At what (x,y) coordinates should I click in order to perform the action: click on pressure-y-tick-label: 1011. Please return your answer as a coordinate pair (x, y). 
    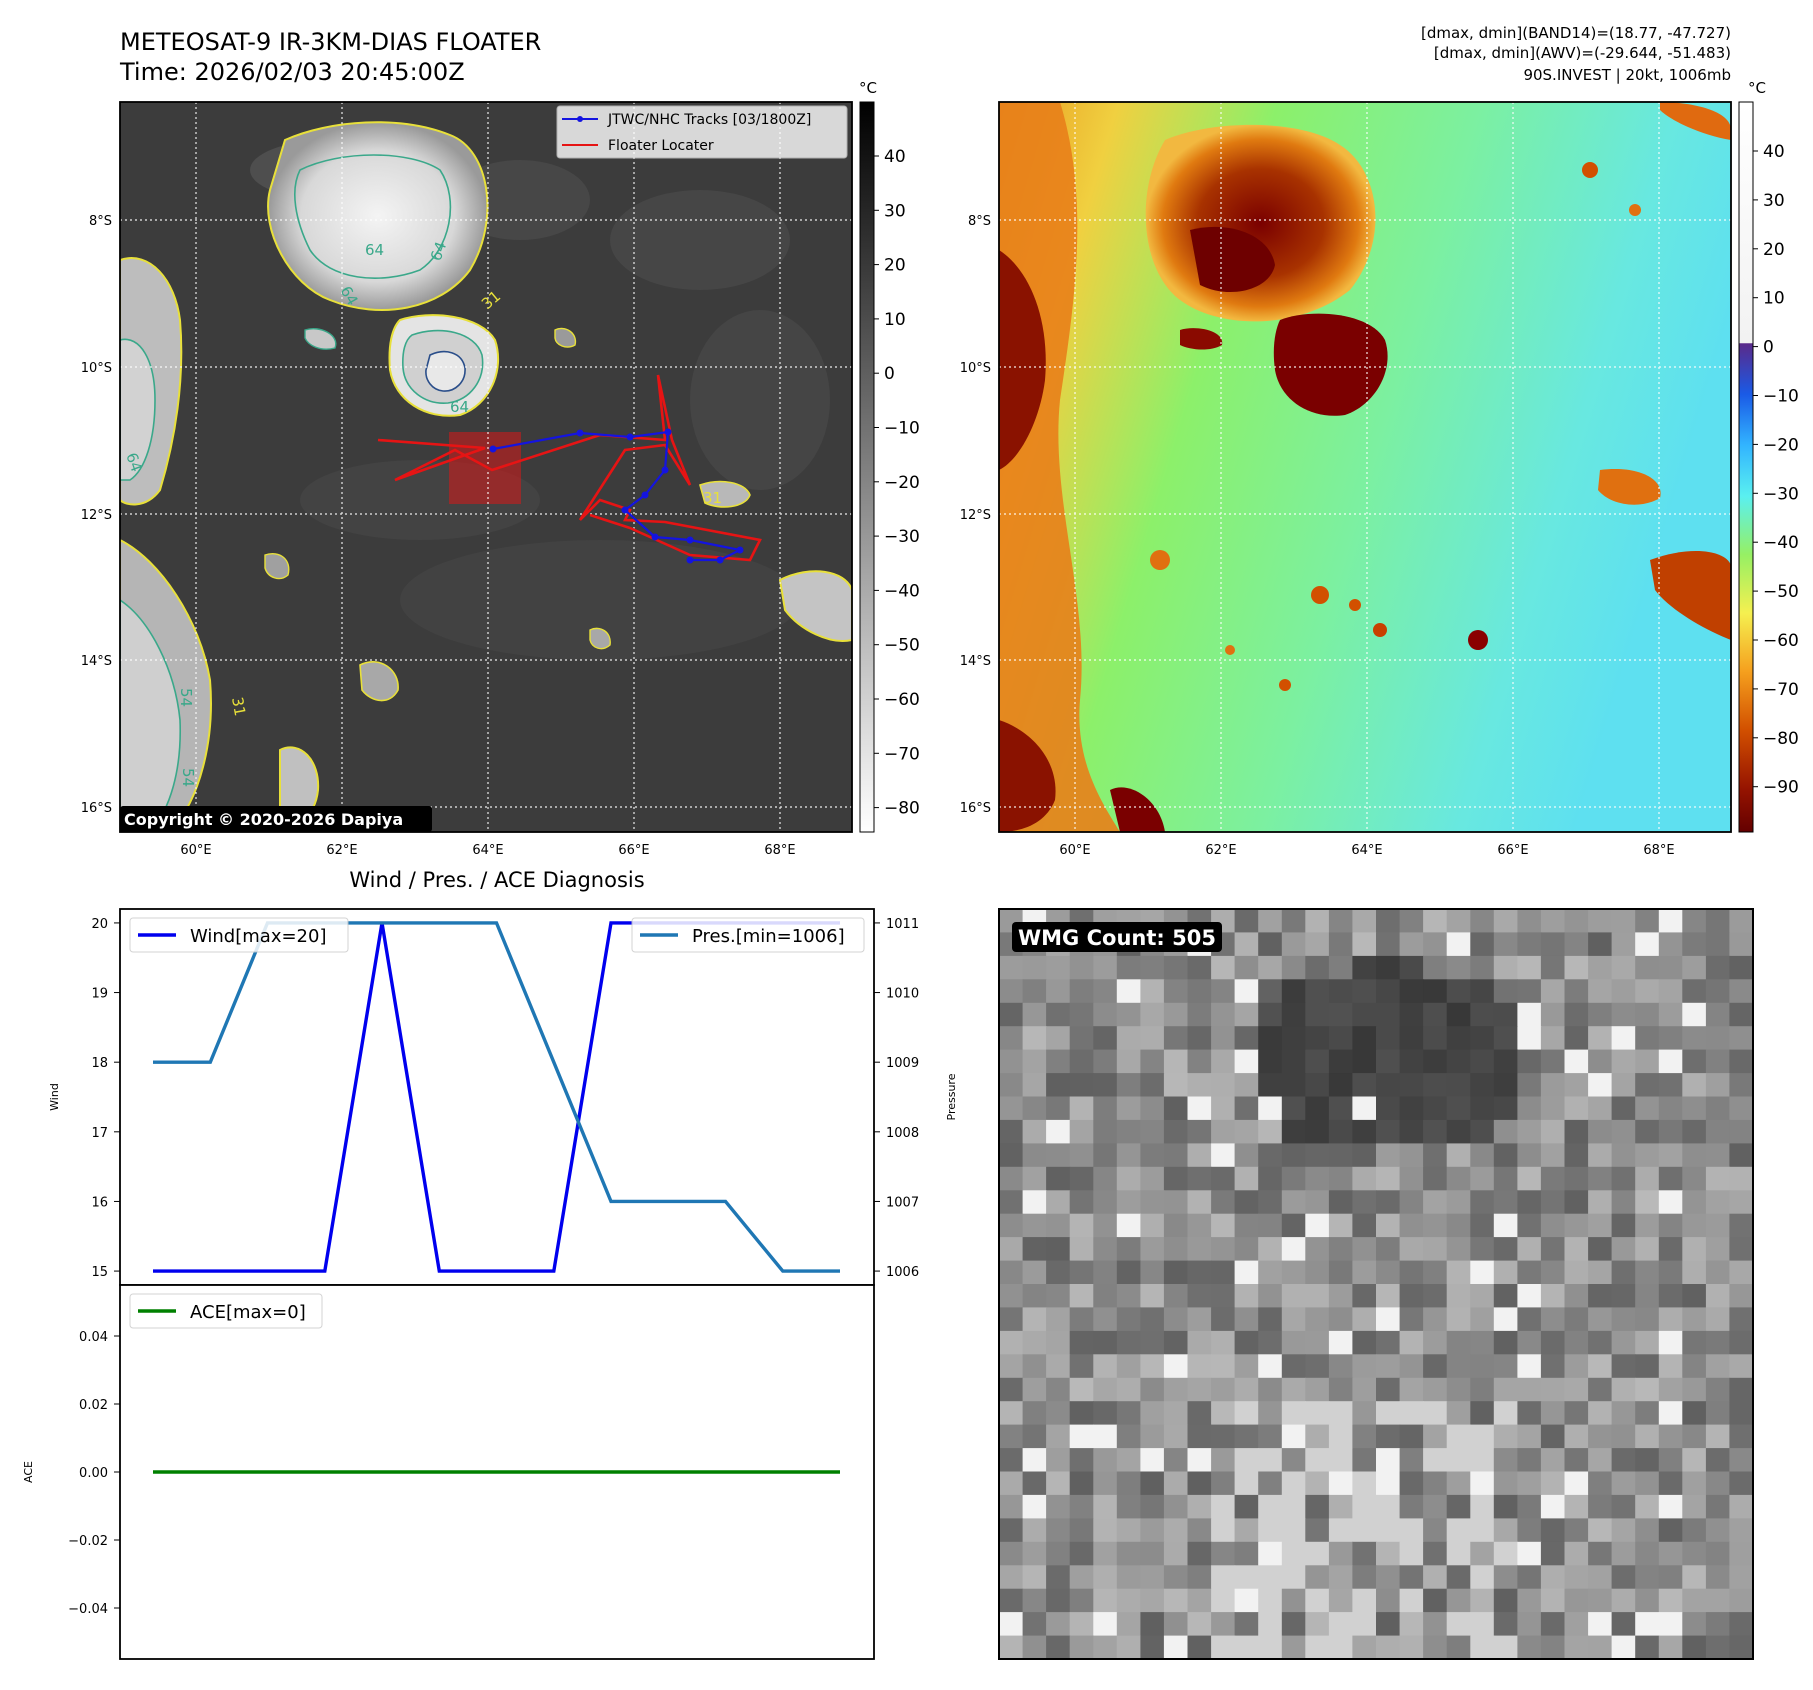
    Looking at the image, I should click on (902, 924).